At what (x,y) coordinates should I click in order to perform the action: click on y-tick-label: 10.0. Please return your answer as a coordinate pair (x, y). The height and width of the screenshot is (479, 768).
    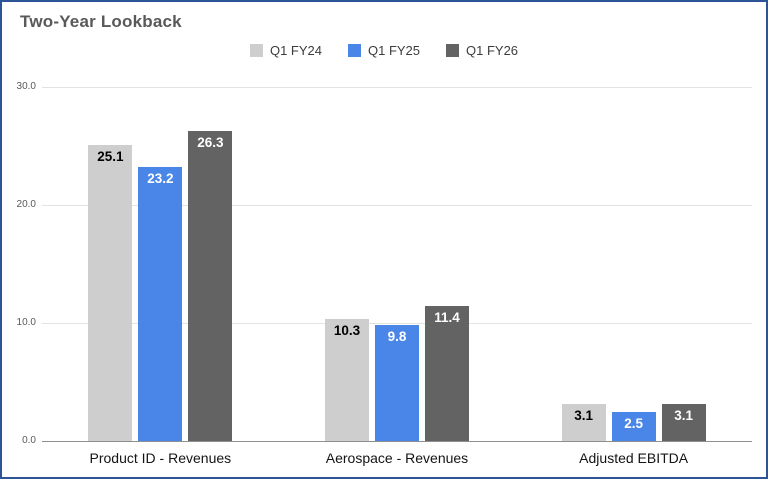
    Looking at the image, I should click on (26, 323).